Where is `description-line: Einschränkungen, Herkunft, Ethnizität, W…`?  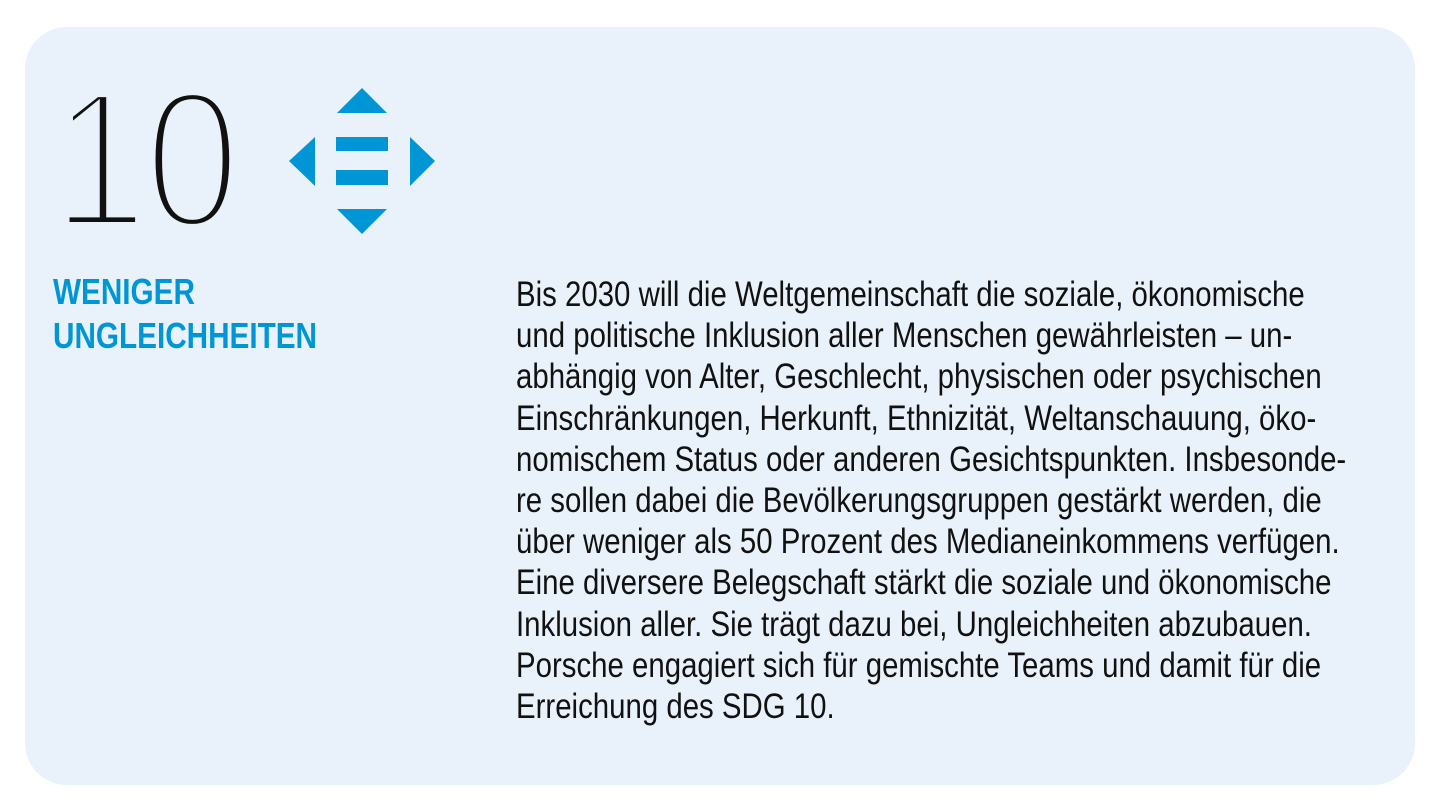 description-line: Einschränkungen, Herkunft, Ethnizität, W… is located at coordinates (916, 418).